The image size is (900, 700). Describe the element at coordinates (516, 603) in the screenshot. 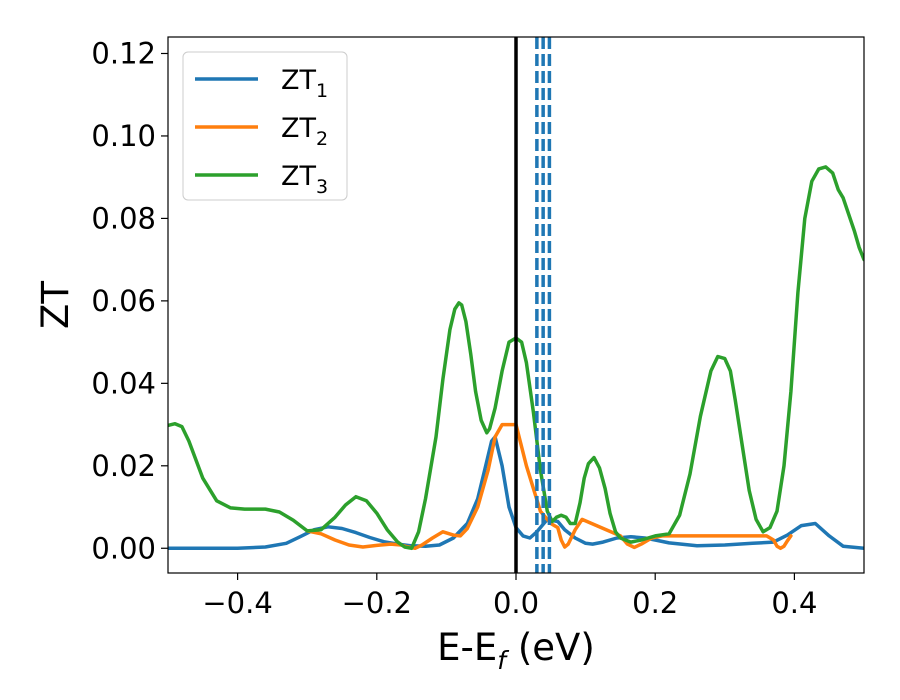

I see `x-tick-label: 0.0` at that location.